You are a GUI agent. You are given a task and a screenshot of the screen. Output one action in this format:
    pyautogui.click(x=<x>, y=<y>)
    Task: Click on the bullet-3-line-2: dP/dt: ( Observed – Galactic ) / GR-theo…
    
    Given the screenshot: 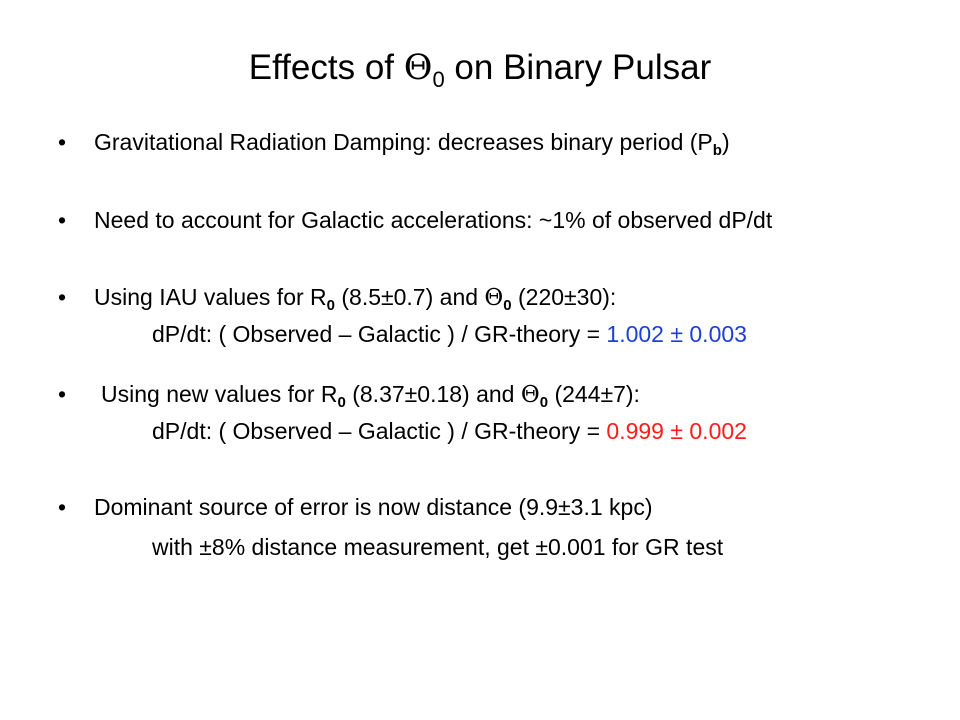 What is the action you would take?
    pyautogui.click(x=449, y=334)
    